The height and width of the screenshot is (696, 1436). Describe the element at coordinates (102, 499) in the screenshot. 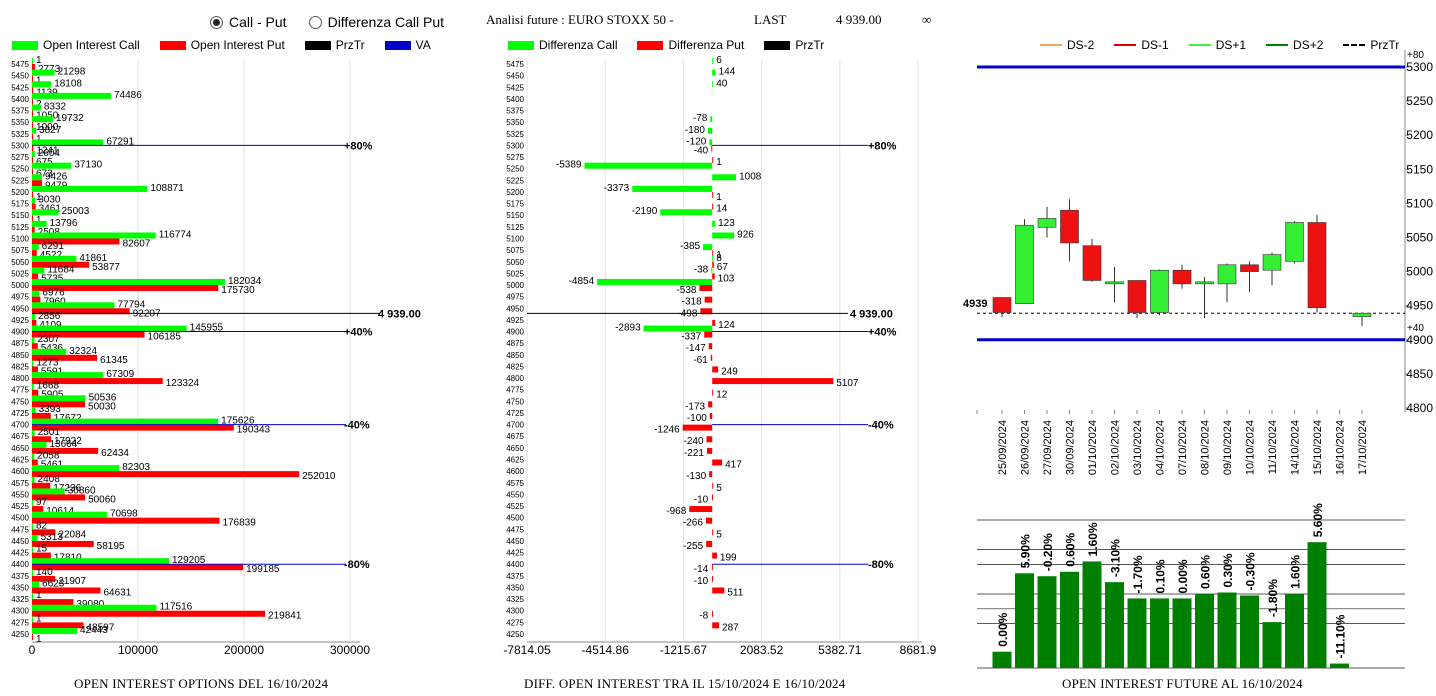

I see `put-value-label: 50060` at that location.